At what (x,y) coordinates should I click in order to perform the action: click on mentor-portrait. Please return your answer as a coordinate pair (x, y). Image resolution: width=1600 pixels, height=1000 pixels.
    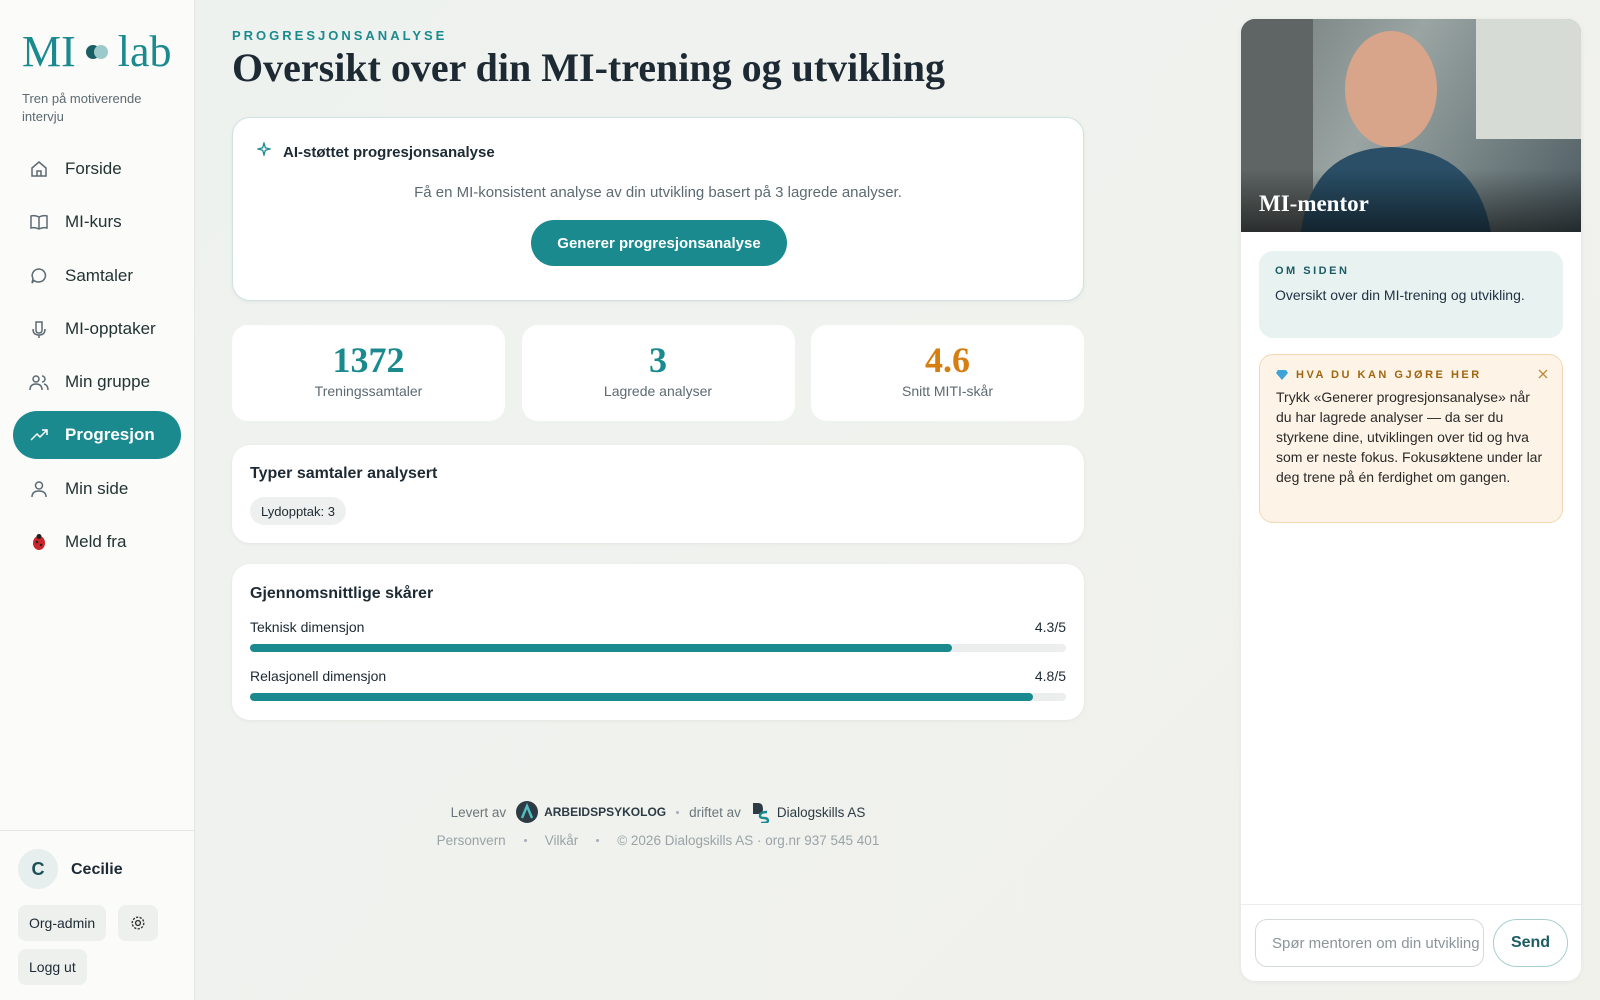
    Looking at the image, I should click on (1411, 125).